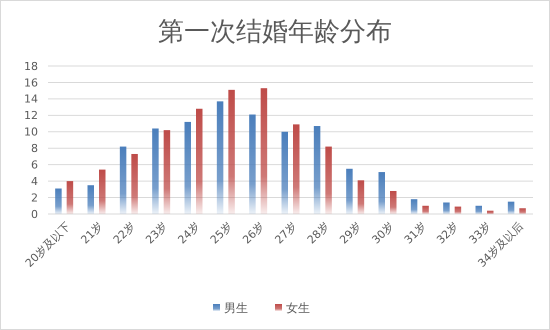 The width and height of the screenshot is (550, 330). Describe the element at coordinates (34, 197) in the screenshot. I see `y-tick-label: 2` at that location.